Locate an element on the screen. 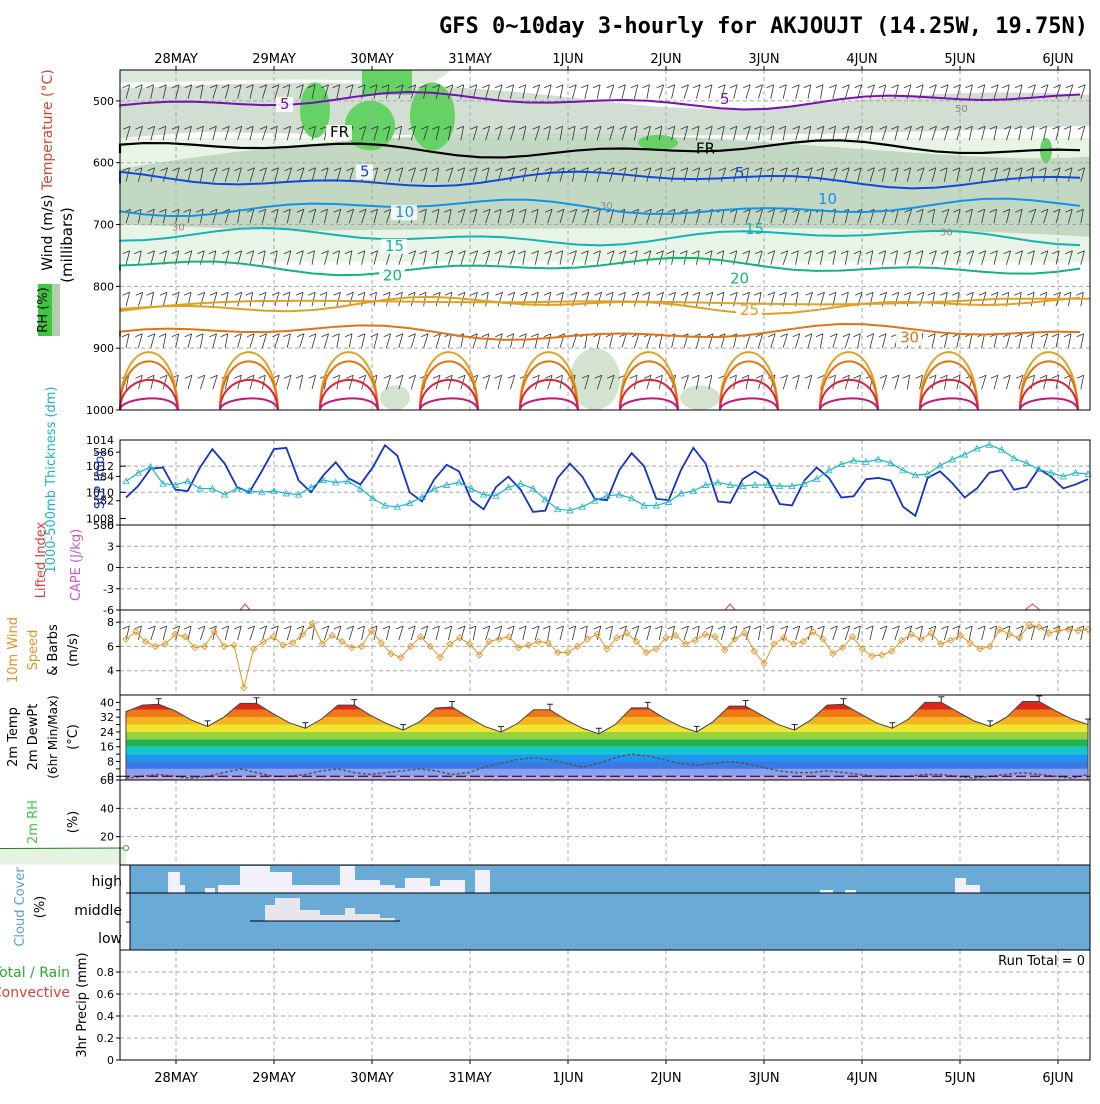  isotherm-label: 10 is located at coordinates (827, 199).